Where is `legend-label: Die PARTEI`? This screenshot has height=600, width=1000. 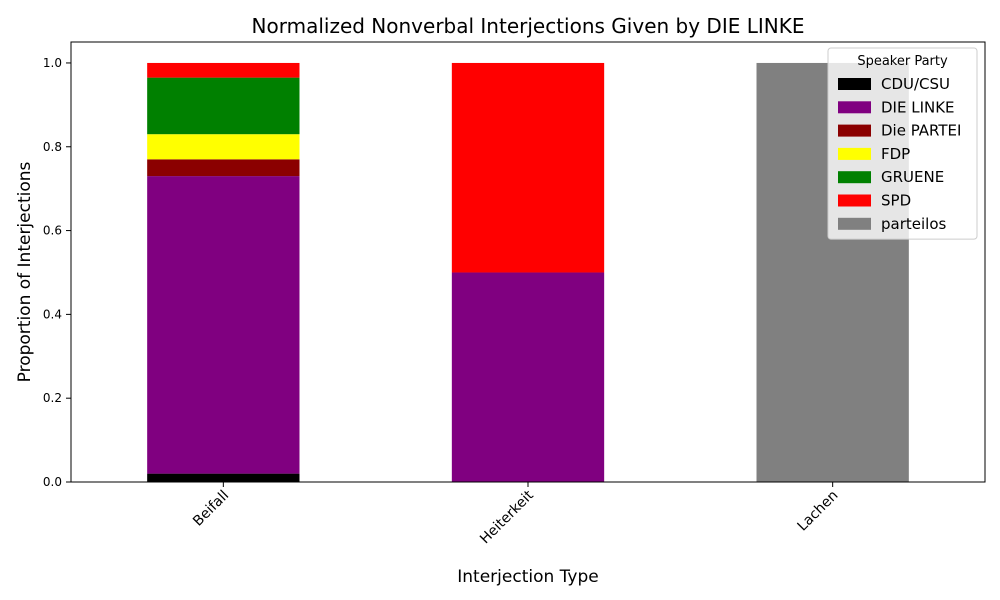 legend-label: Die PARTEI is located at coordinates (921, 131).